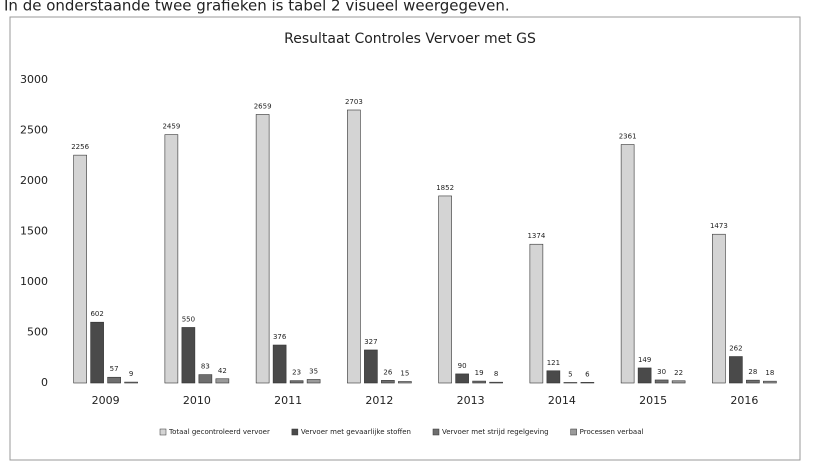 The width and height of the screenshot is (814, 461). Describe the element at coordinates (553, 363) in the screenshot. I see `value-label: 121` at that location.